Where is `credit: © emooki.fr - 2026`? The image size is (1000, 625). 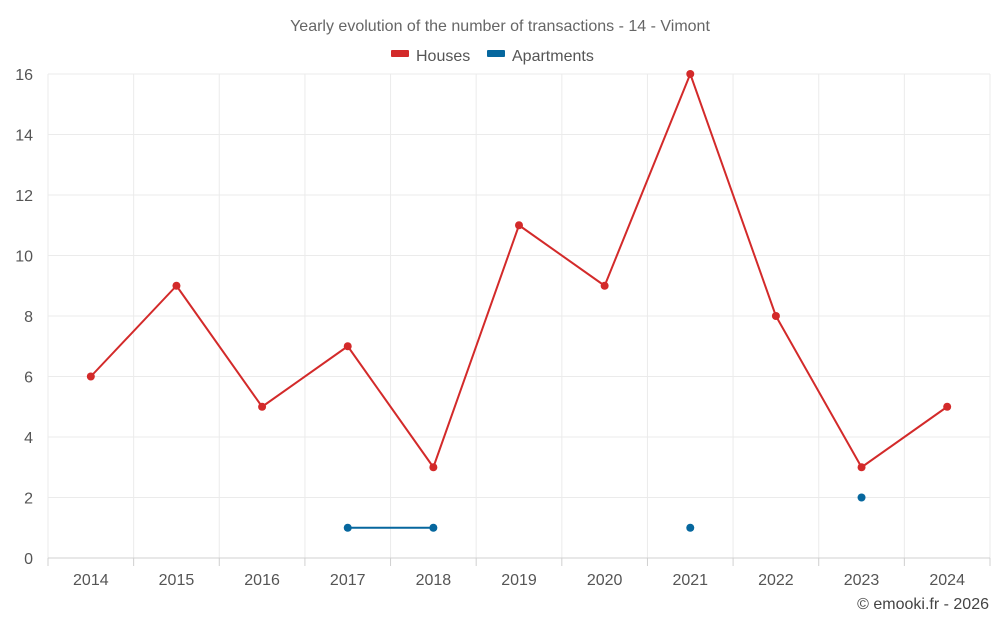
credit: © emooki.fr - 2026 is located at coordinates (923, 604).